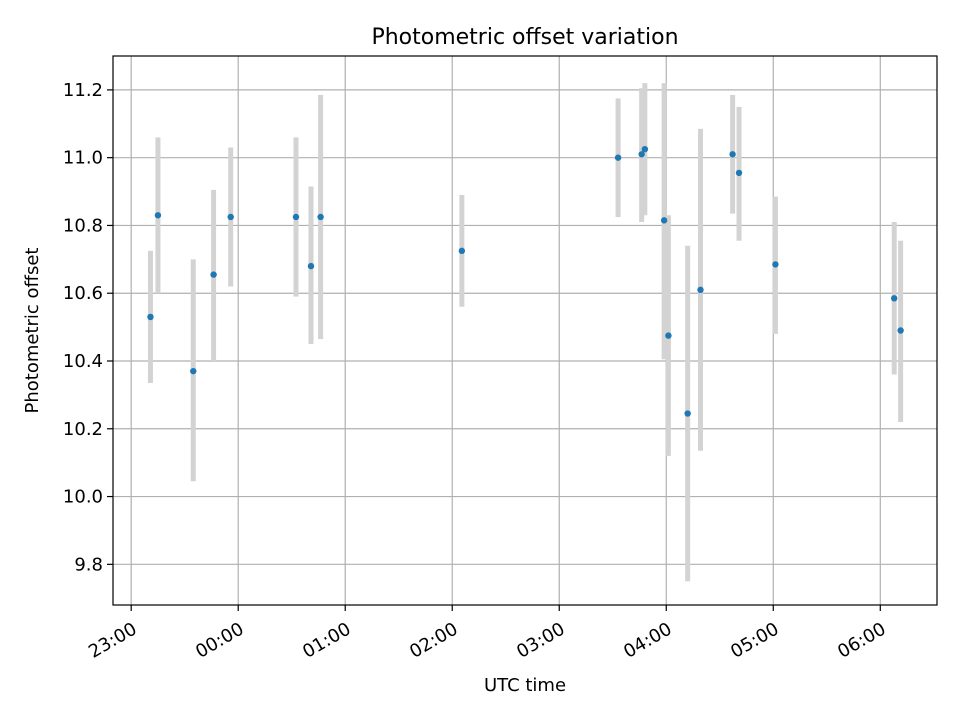 This screenshot has width=960, height=720. I want to click on y-tick-label: 11.0, so click(83, 158).